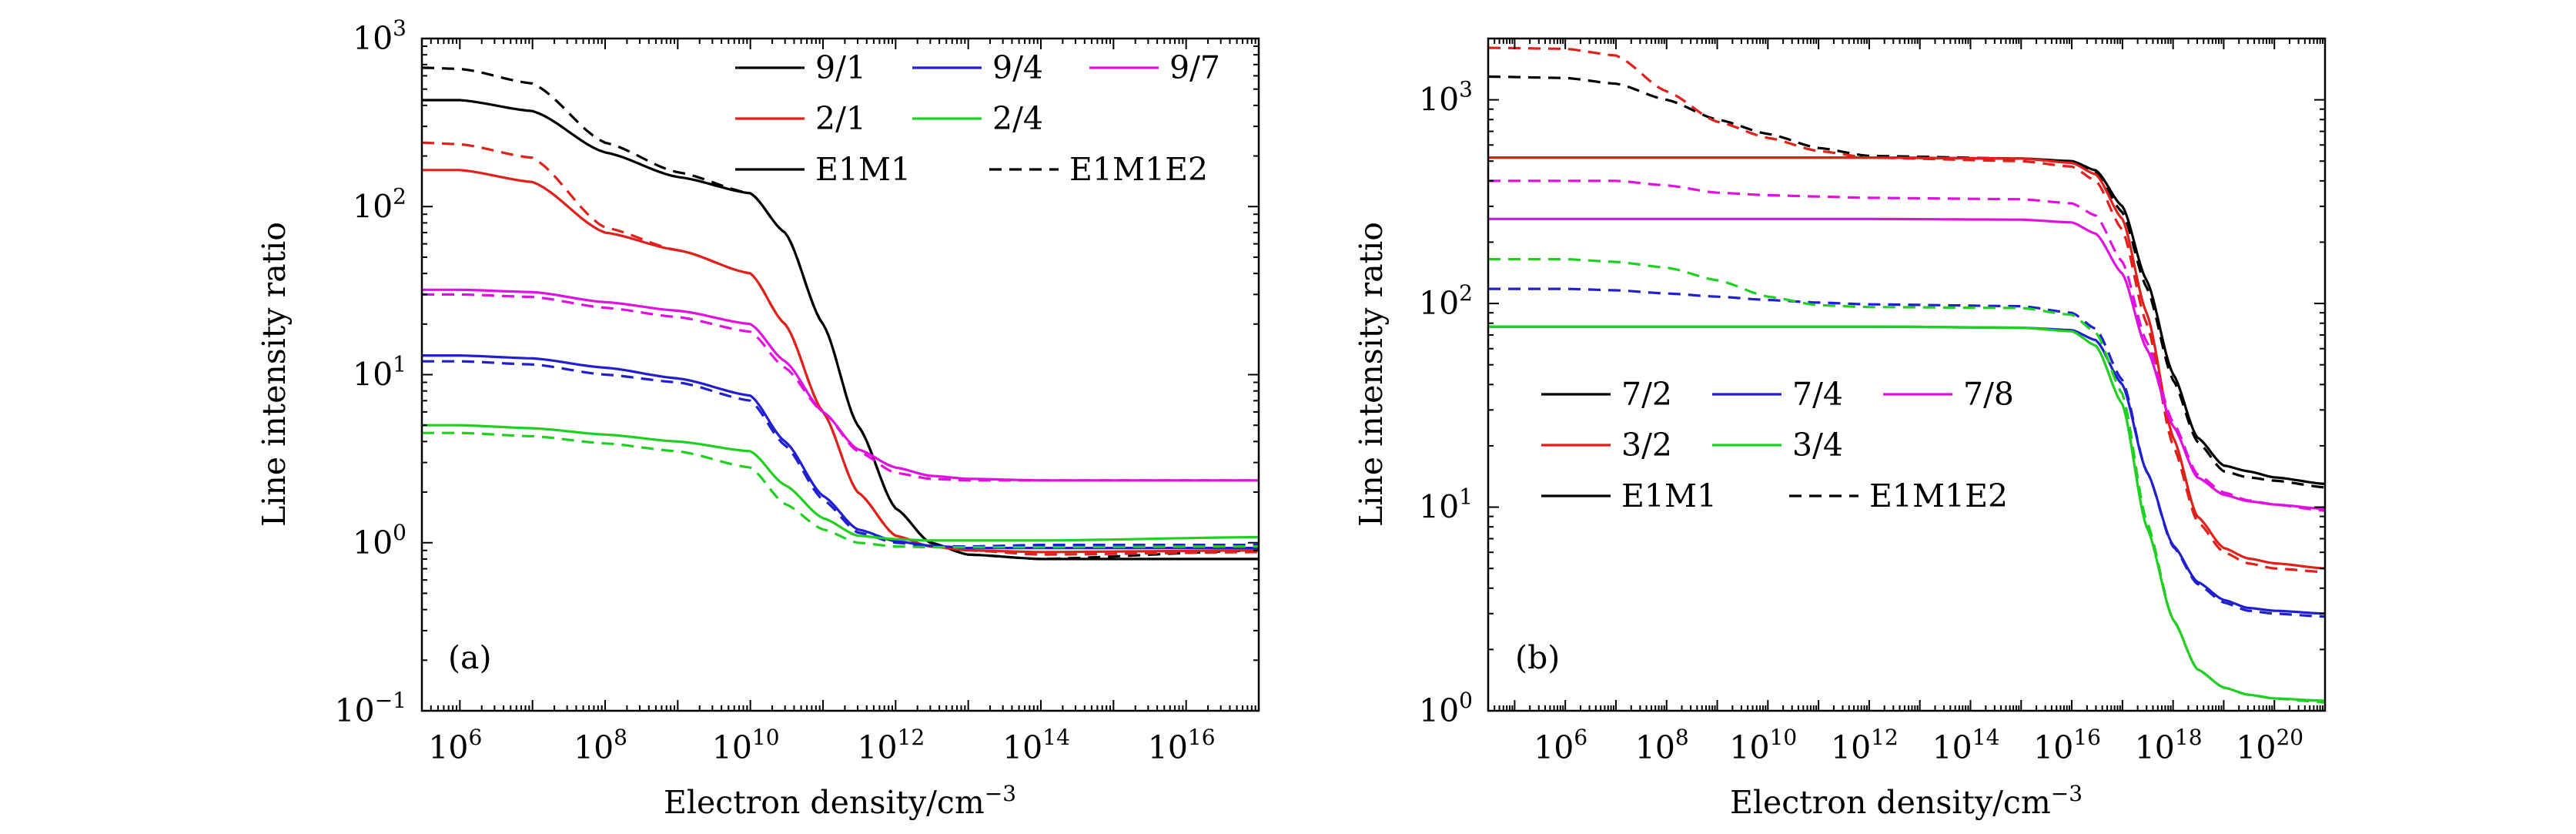 The width and height of the screenshot is (2576, 834). I want to click on panel-a-legend-label: E1M1, so click(863, 169).